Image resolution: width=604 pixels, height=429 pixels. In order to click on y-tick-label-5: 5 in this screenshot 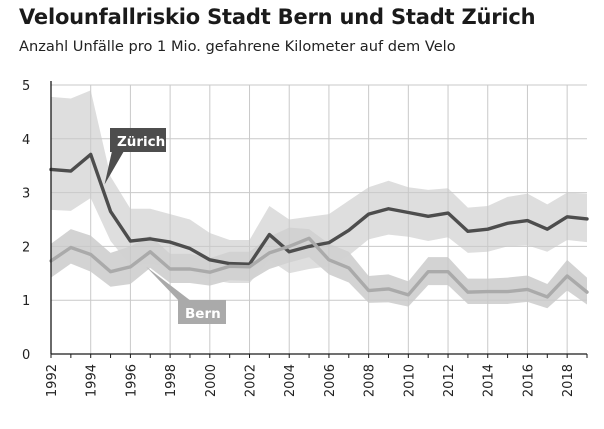, I will do `click(26, 86)`.